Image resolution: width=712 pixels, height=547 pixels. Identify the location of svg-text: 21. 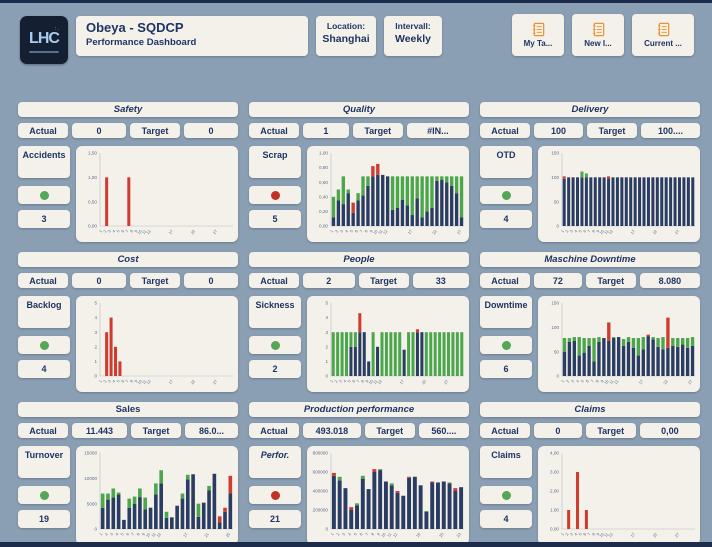
(206, 534).